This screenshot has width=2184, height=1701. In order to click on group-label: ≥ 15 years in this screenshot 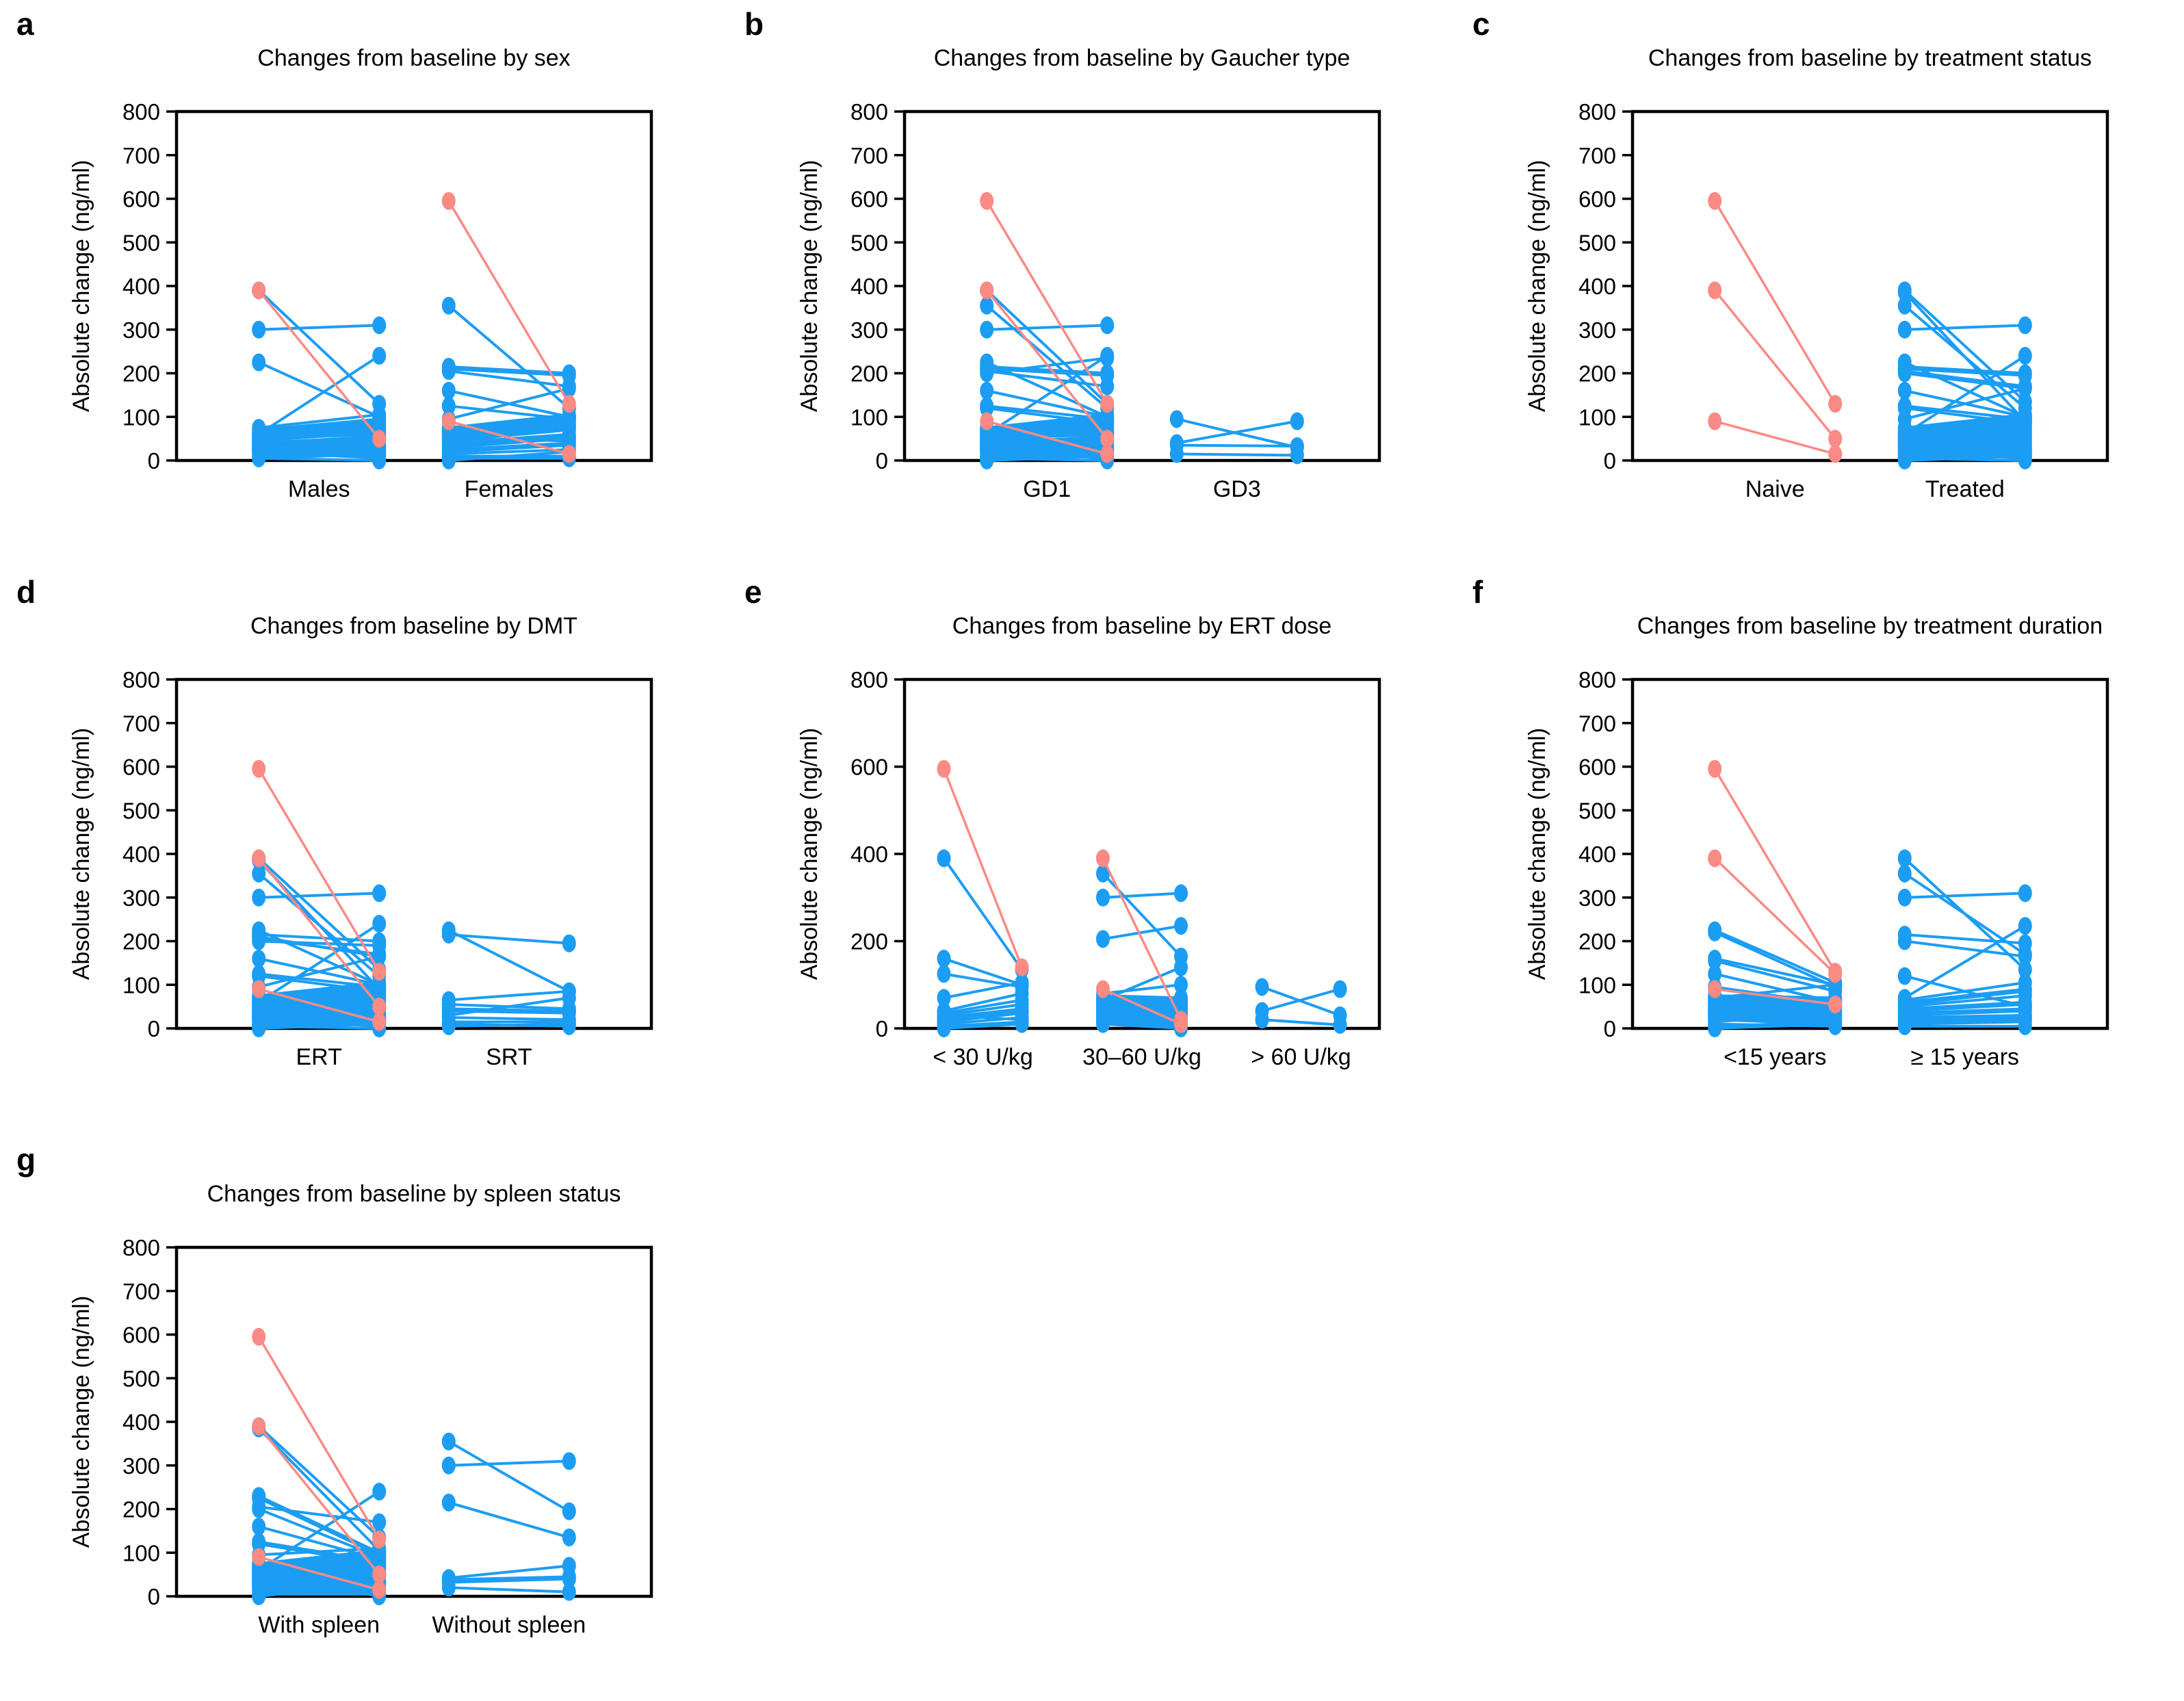, I will do `click(1965, 1057)`.